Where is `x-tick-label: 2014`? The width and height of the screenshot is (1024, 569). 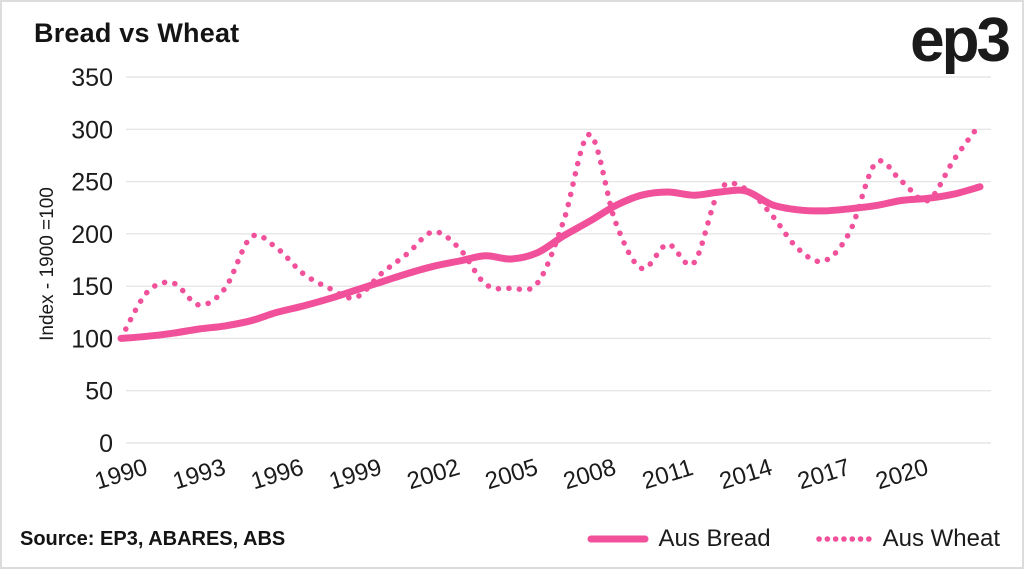 x-tick-label: 2014 is located at coordinates (745, 474).